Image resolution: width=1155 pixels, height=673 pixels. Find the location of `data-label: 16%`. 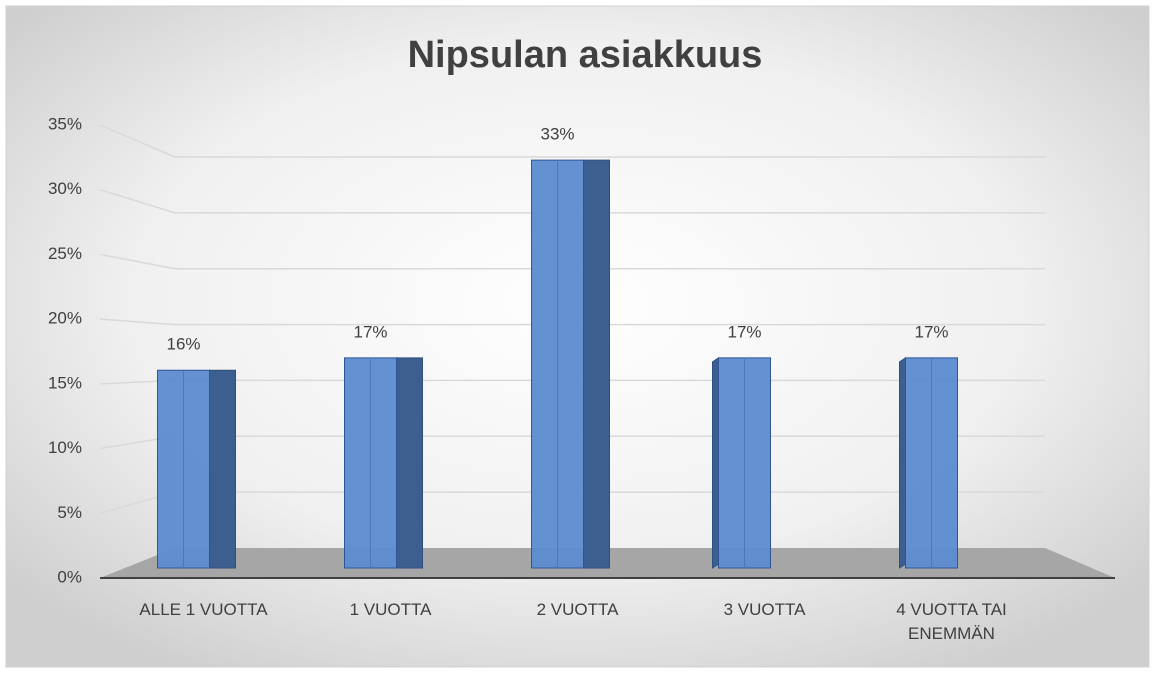

data-label: 16% is located at coordinates (183, 344).